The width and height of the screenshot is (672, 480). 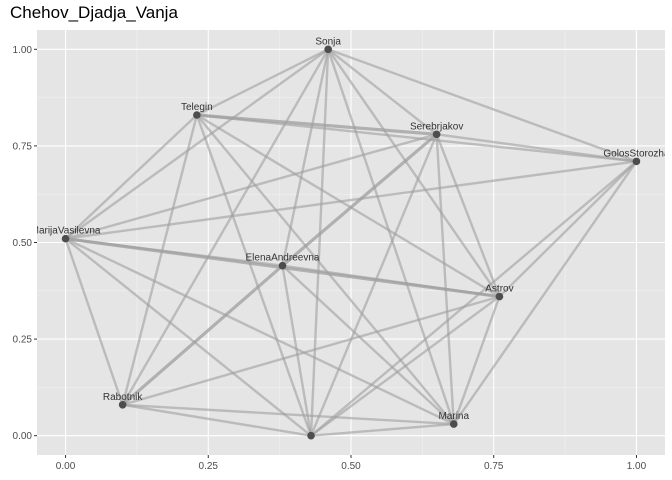 I want to click on edge-Serebrjakov-GolosStorozha, so click(x=536, y=148).